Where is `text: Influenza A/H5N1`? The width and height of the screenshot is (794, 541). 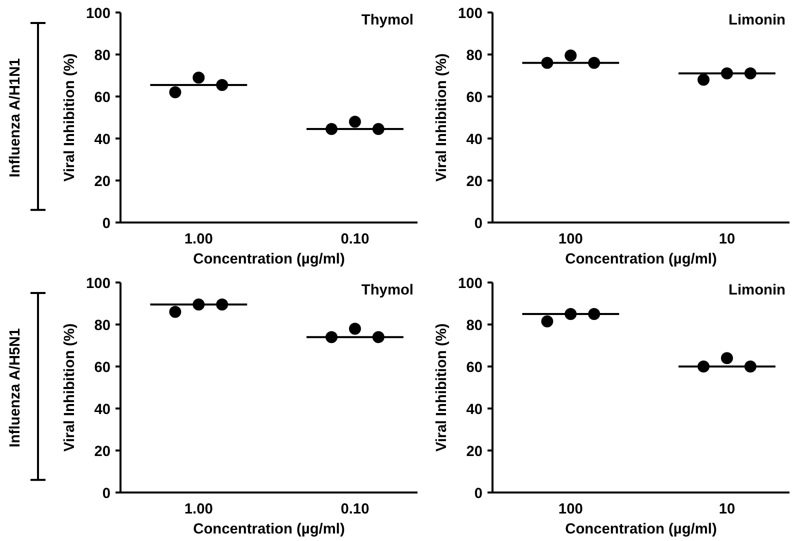
text: Influenza A/H5N1 is located at coordinates (16, 388).